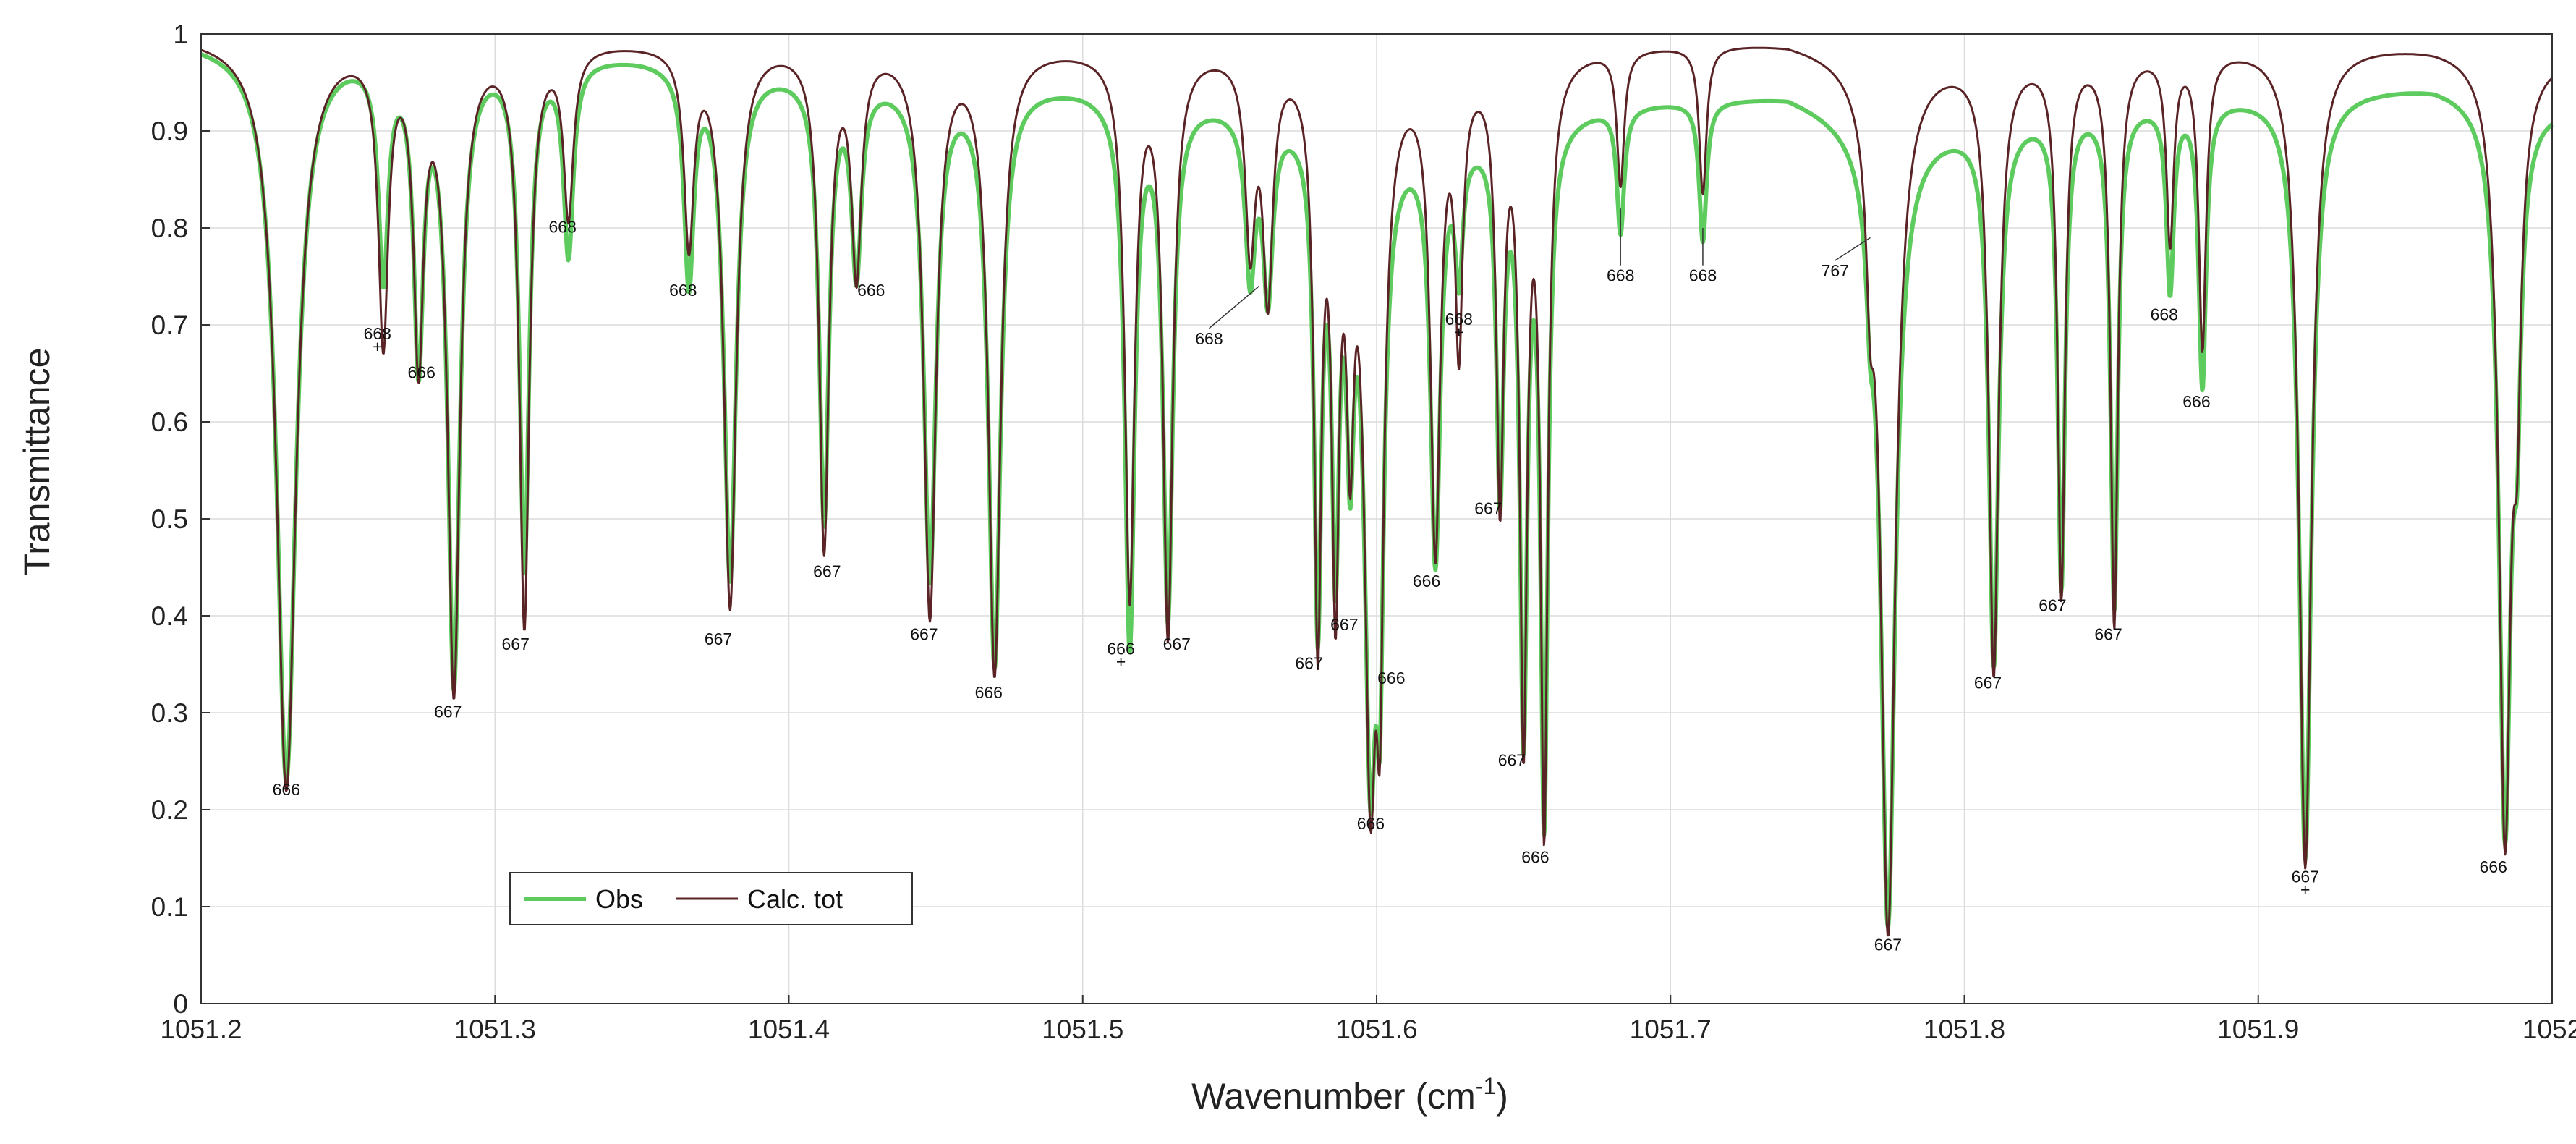 The height and width of the screenshot is (1144, 2576). Describe the element at coordinates (1082, 1029) in the screenshot. I see `x-tick-label: 1051.5` at that location.